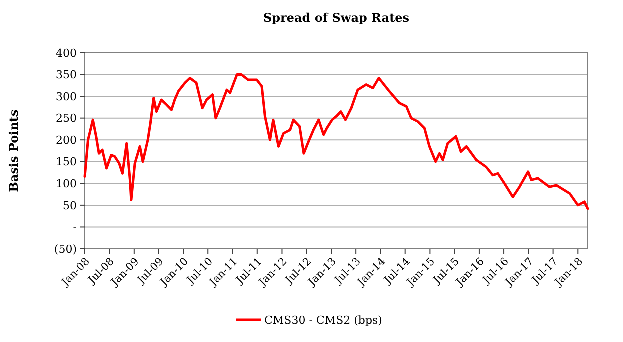 This screenshot has height=342, width=623. Describe the element at coordinates (337, 18) in the screenshot. I see `chart-title: Spread of Swap Rates` at that location.